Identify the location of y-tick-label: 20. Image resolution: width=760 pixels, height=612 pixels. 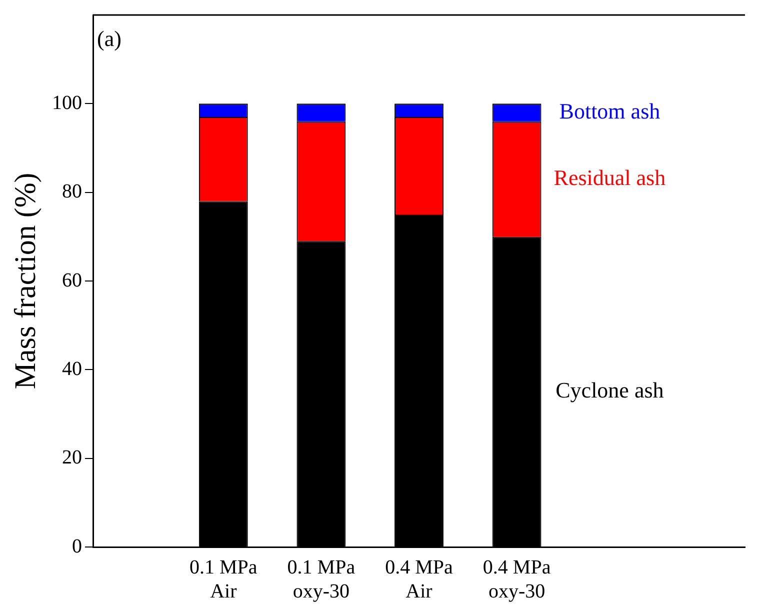
(72, 457).